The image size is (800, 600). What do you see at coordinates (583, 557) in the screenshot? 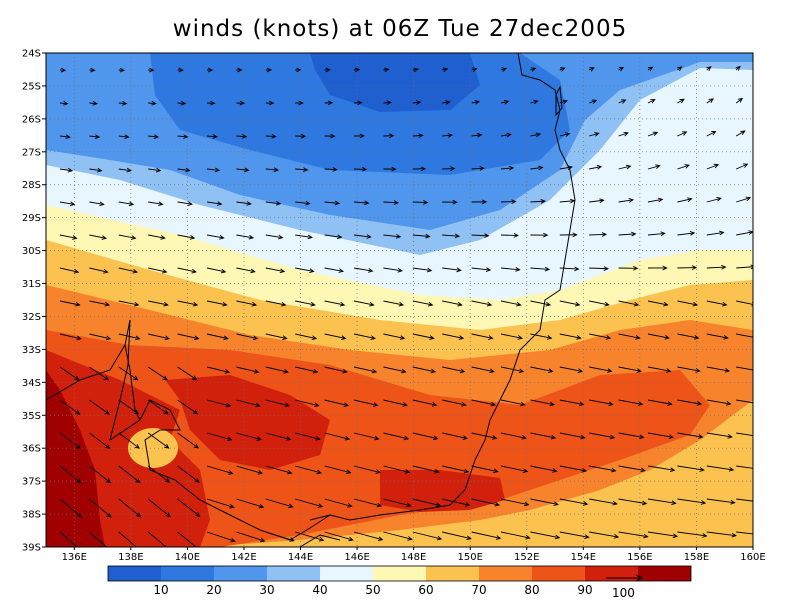
I see `lon-label: 154E` at bounding box center [583, 557].